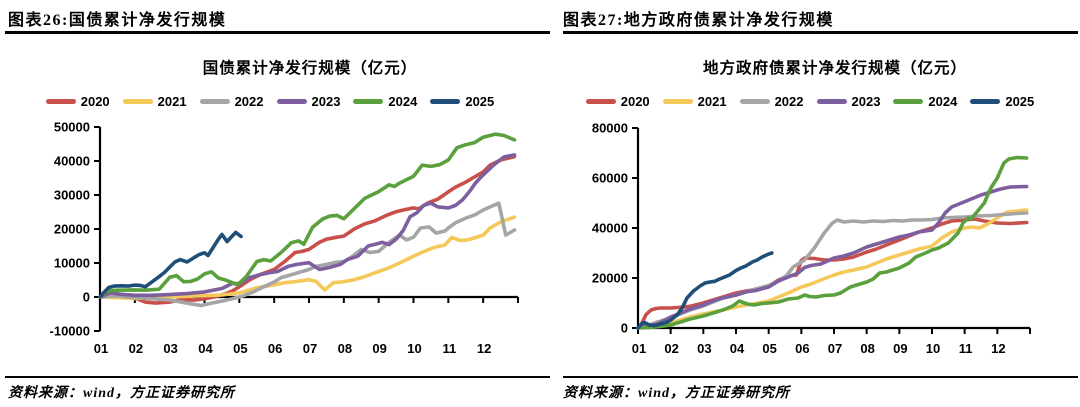 This screenshot has height=407, width=1080. What do you see at coordinates (925, 101) in the screenshot?
I see `legend-item-2024: 2024` at bounding box center [925, 101].